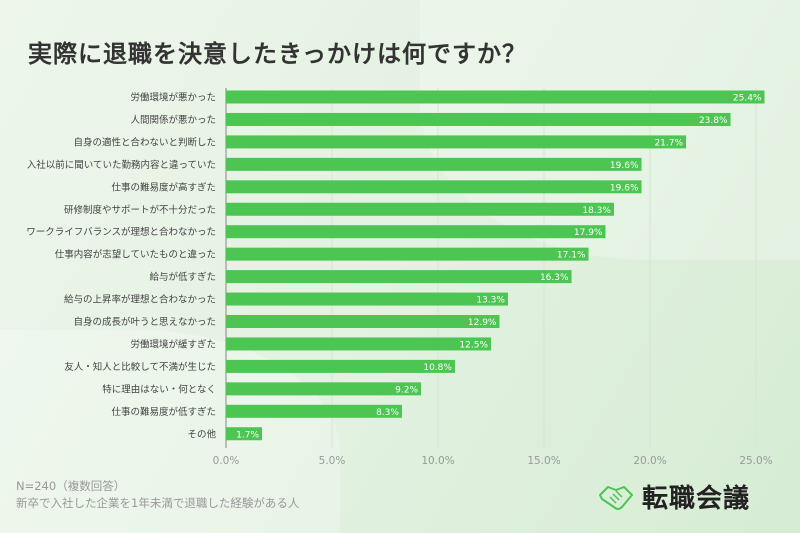  I want to click on data-label: 10.8%, so click(437, 368).